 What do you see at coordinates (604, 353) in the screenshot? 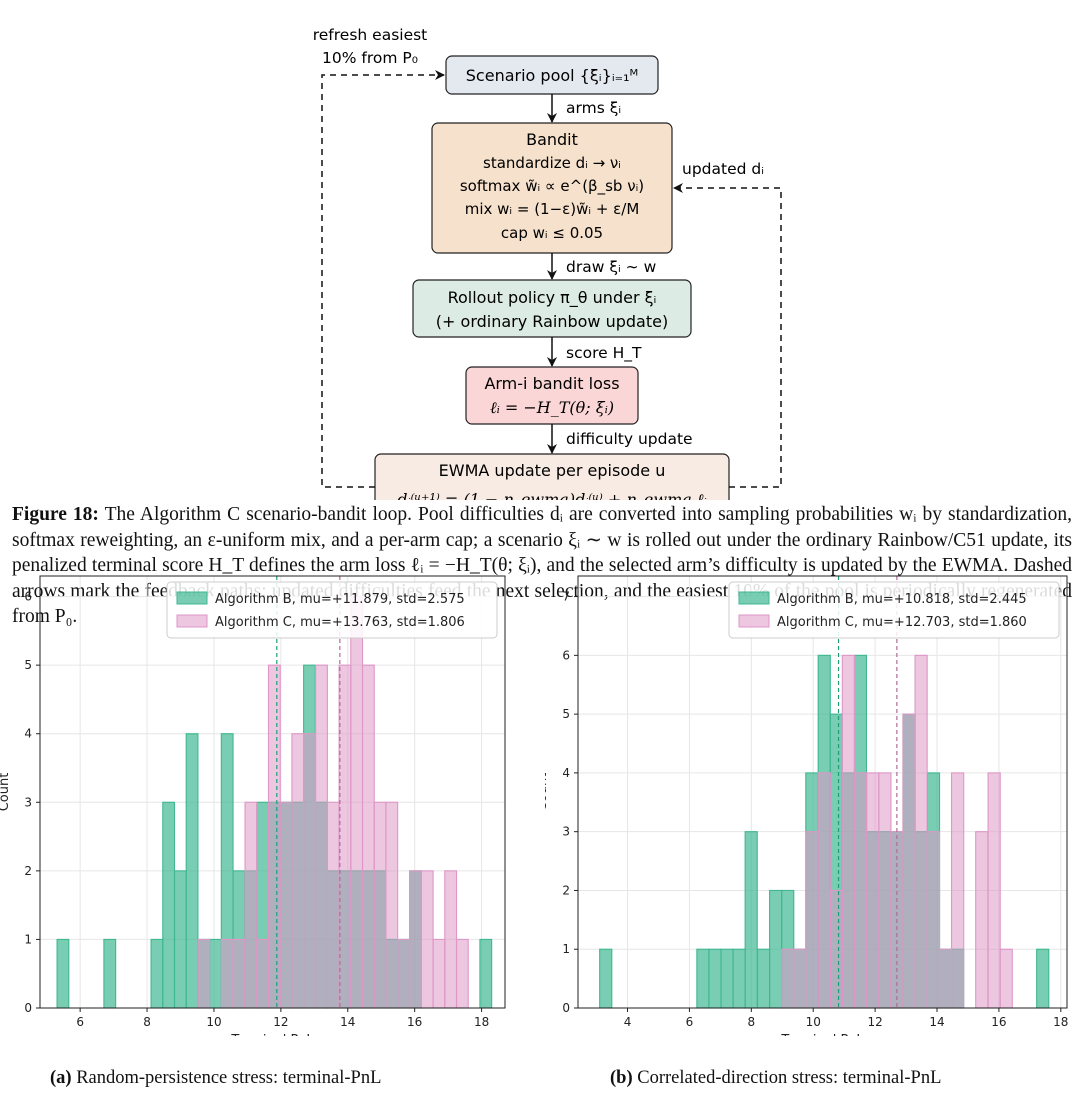
I see `score-label: score H_T` at bounding box center [604, 353].